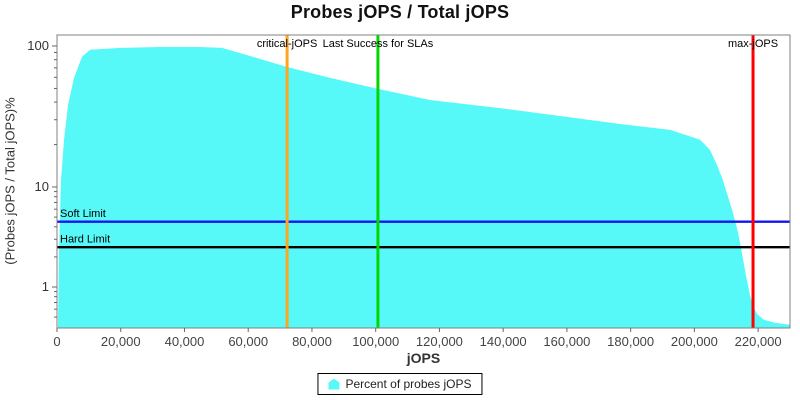 The image size is (800, 400). I want to click on x-tick-label: 160,000, so click(566, 341).